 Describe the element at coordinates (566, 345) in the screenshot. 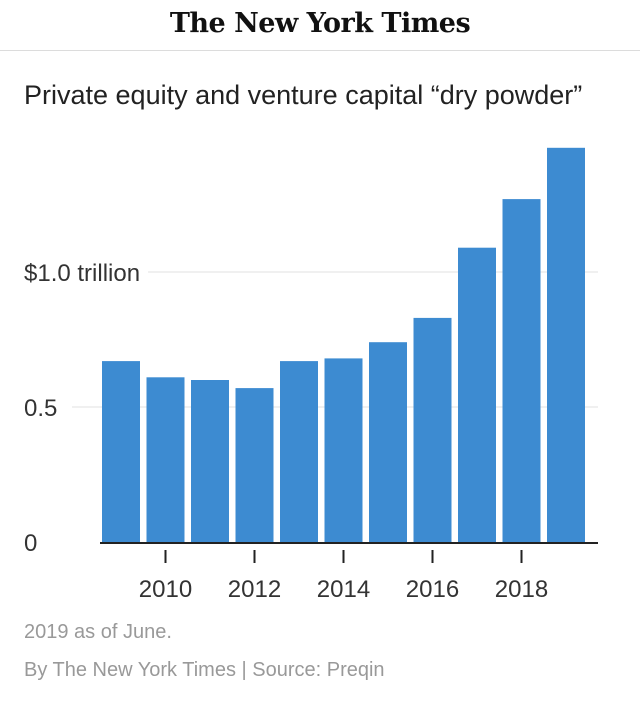

I see `bar-2019` at that location.